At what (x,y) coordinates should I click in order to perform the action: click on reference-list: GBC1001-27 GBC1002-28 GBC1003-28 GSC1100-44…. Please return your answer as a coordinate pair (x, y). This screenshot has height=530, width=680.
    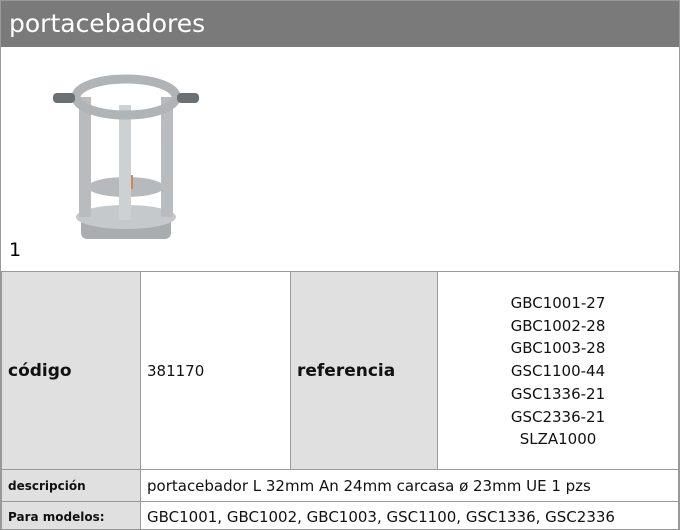
    Looking at the image, I should click on (558, 370).